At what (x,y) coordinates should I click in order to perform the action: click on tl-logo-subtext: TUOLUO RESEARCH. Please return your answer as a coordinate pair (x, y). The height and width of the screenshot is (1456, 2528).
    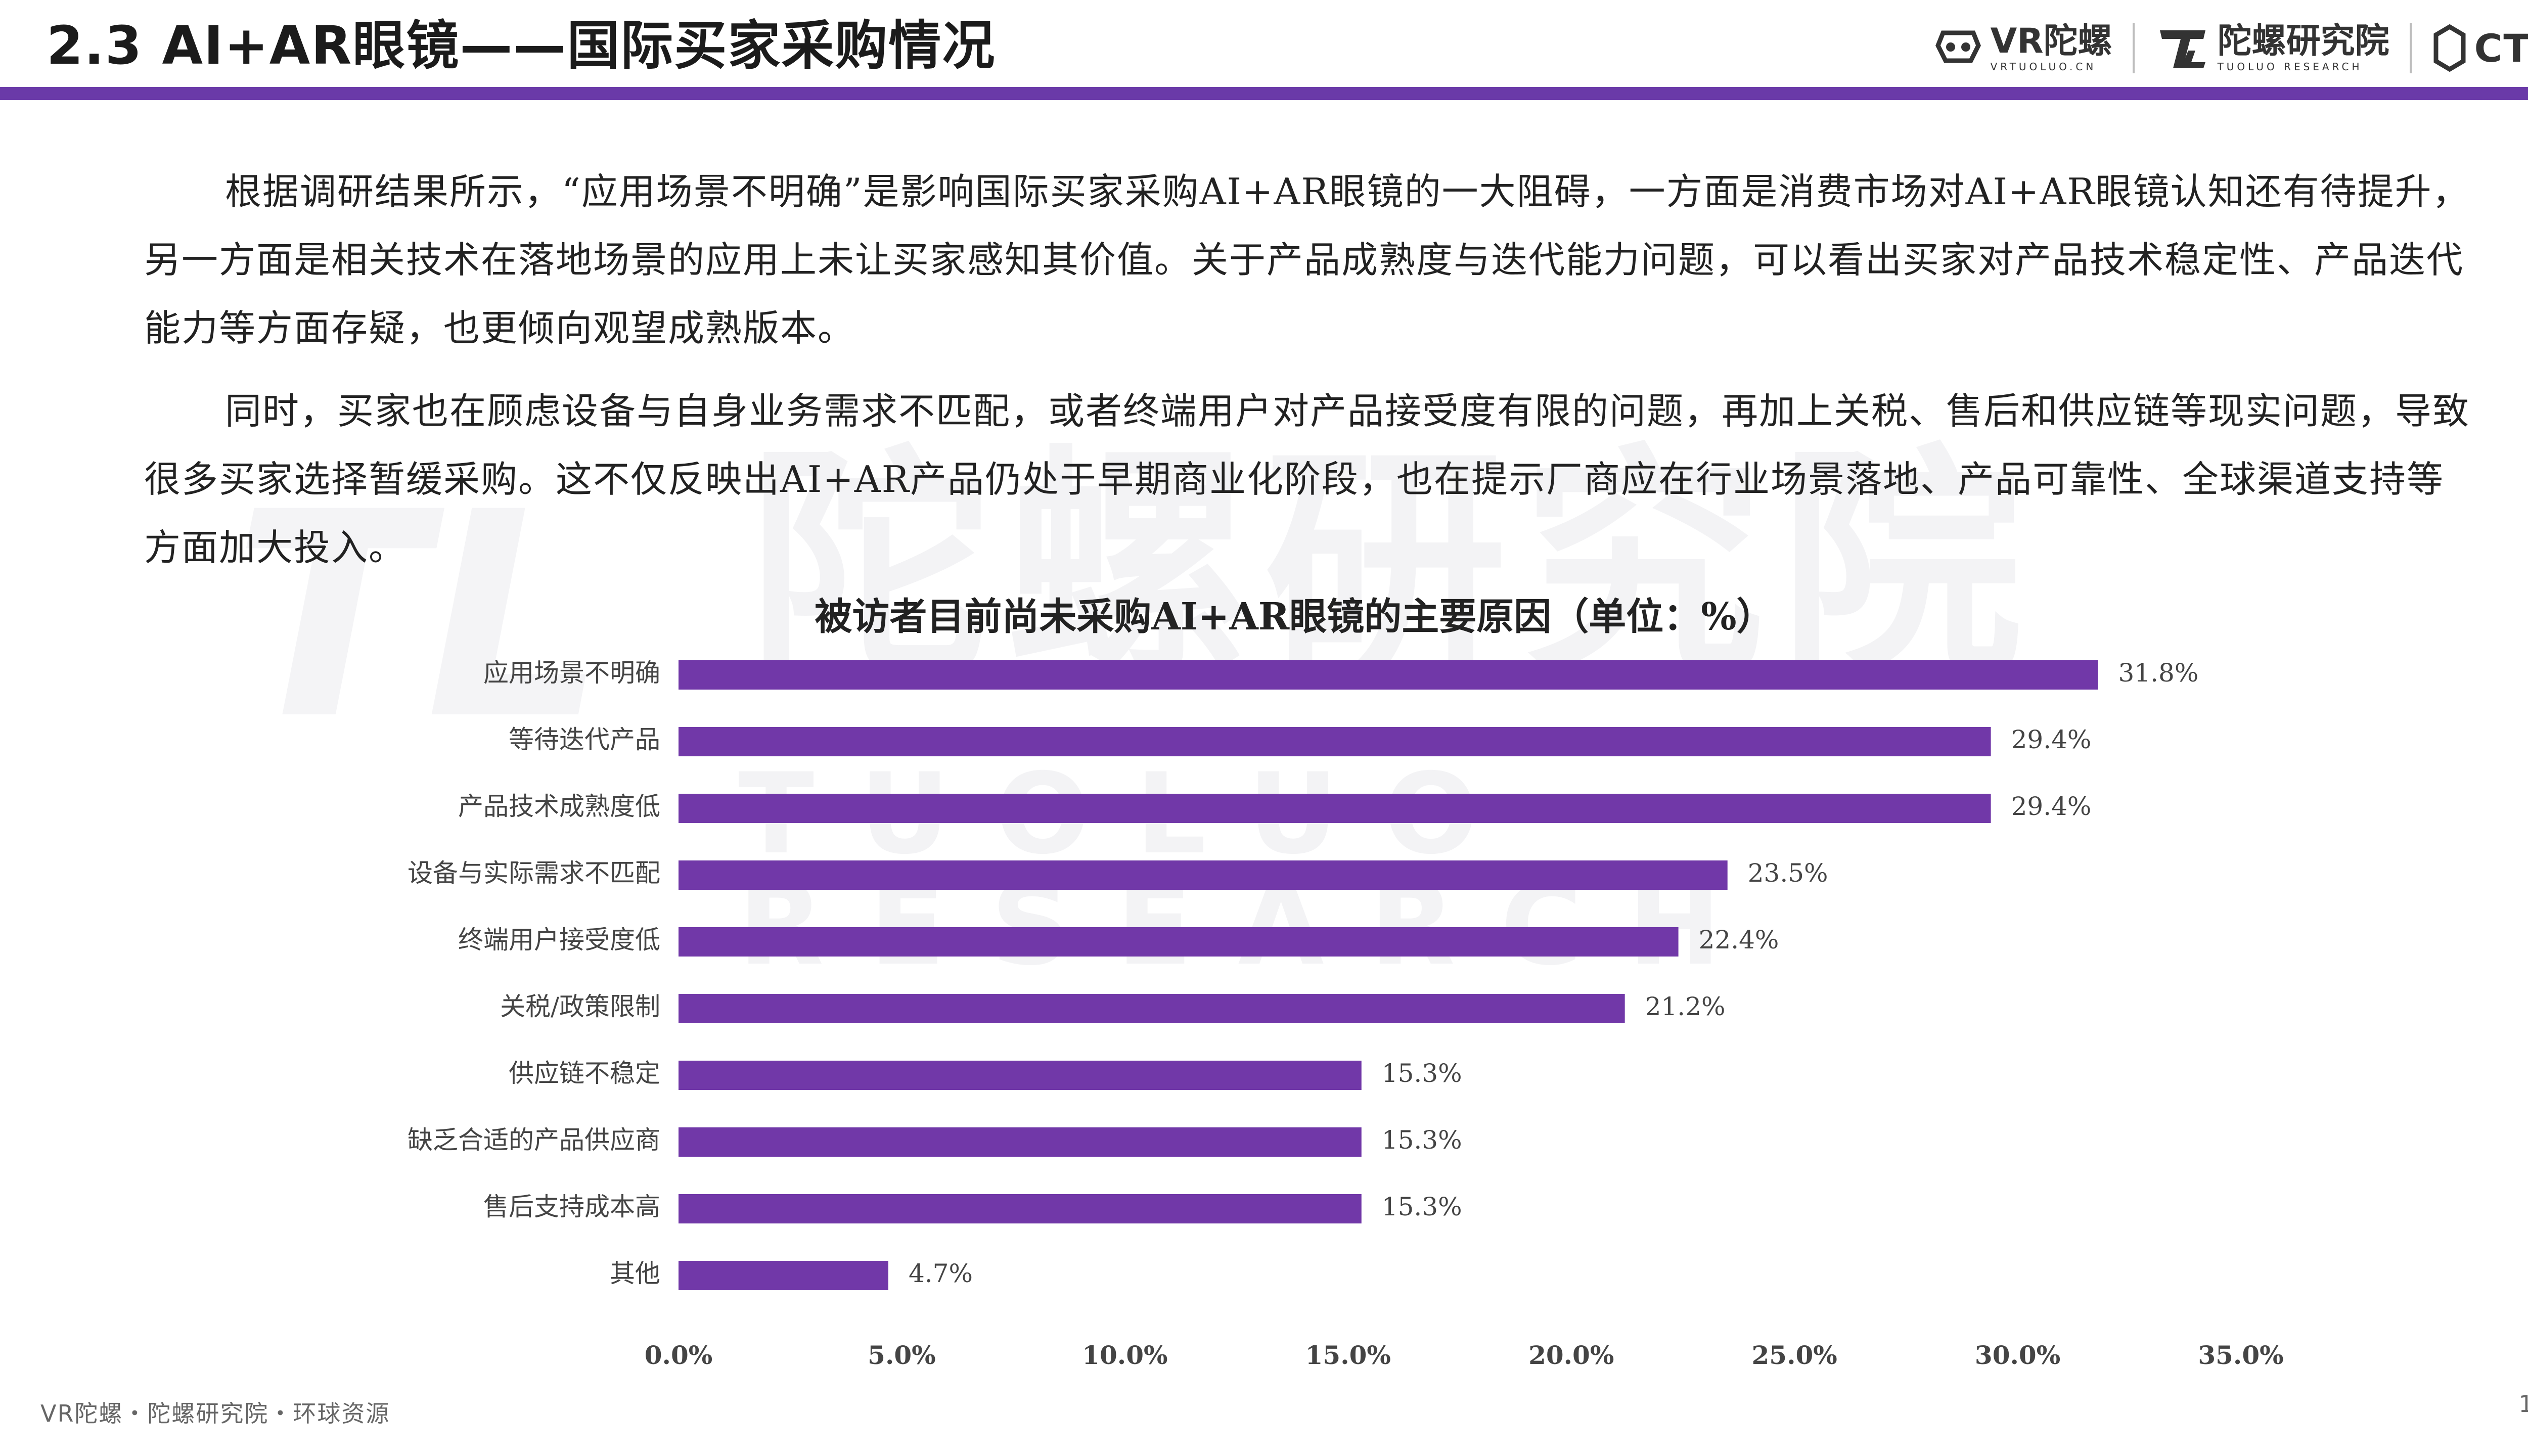
    Looking at the image, I should click on (2290, 67).